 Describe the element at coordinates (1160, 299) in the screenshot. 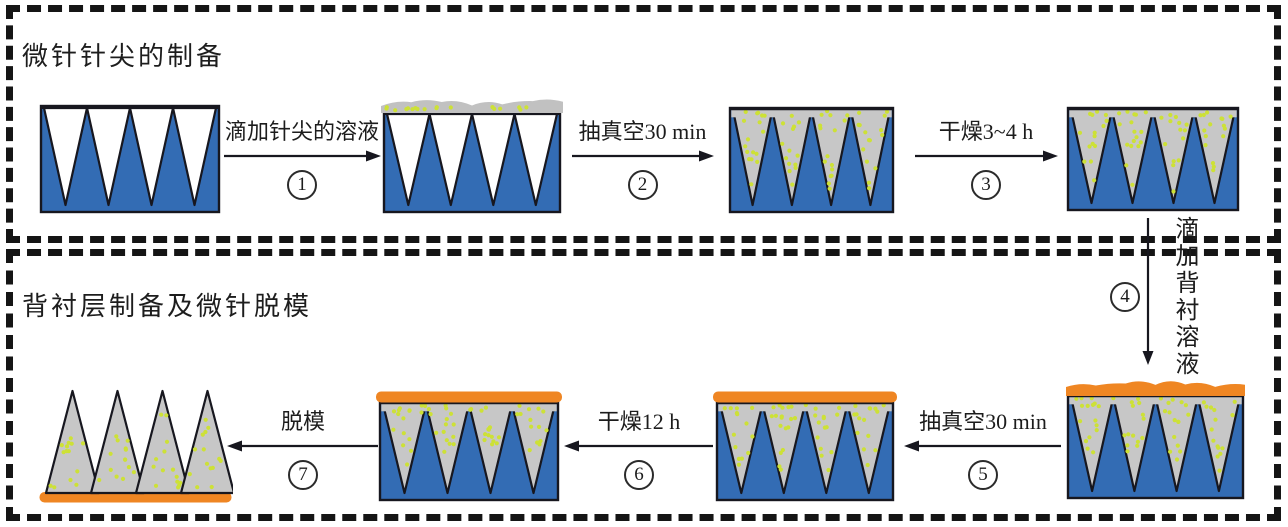

I see `step-4: 4 滴加背衬溶液` at that location.